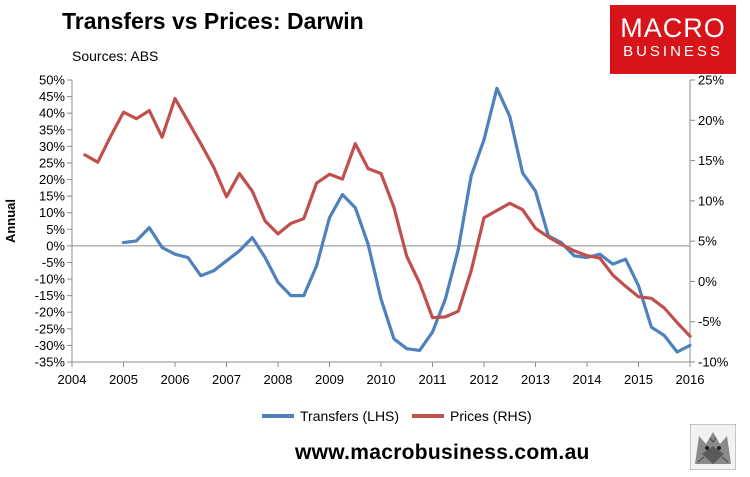  What do you see at coordinates (350, 416) in the screenshot?
I see `legend-label: Transfers (LHS)` at bounding box center [350, 416].